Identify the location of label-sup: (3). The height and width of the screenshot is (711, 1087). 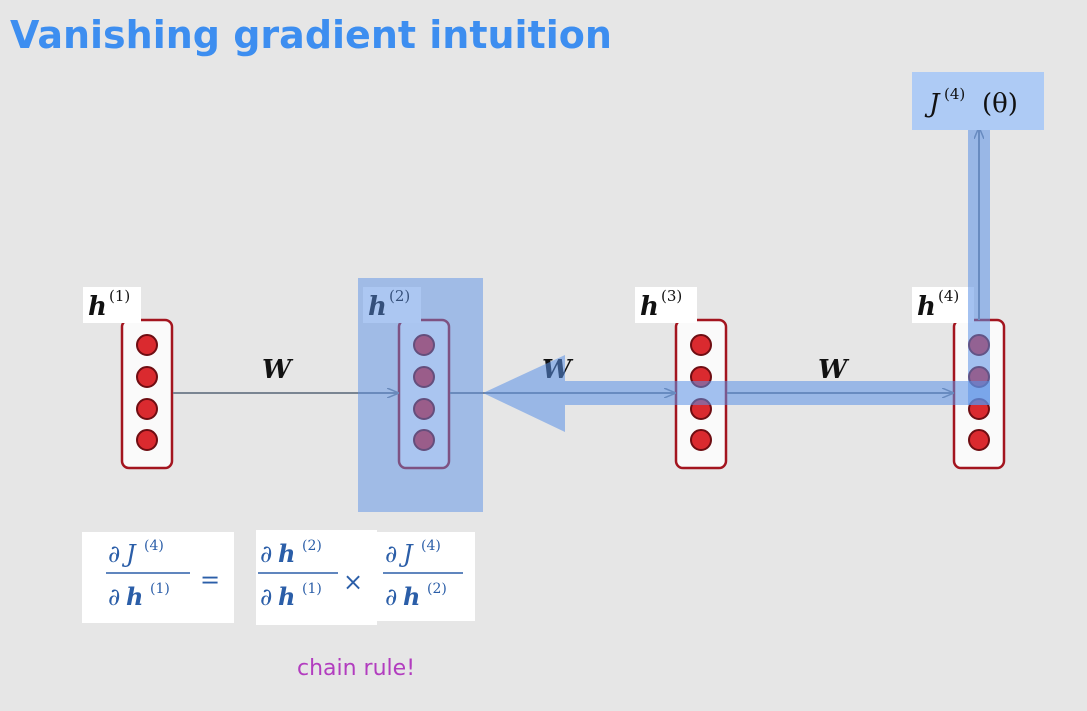
(671, 296).